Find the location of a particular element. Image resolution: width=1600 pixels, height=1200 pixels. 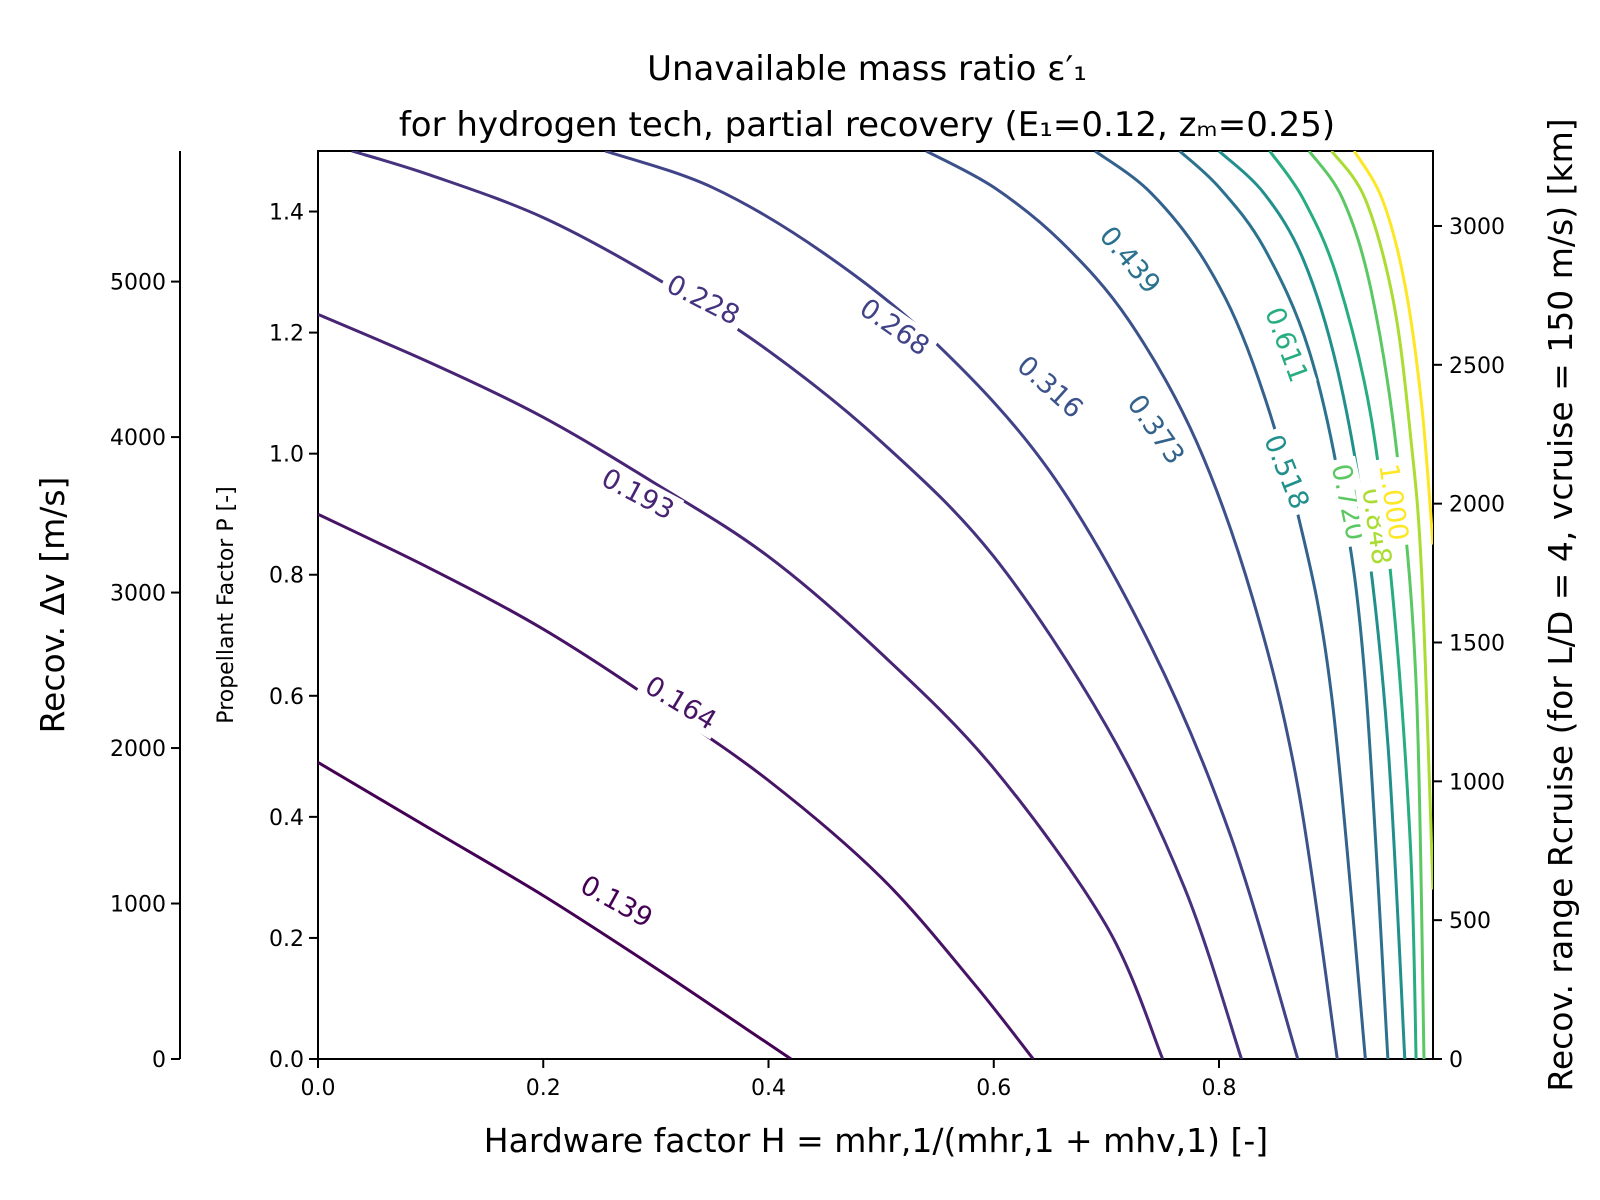

contour-line-0.518 is located at coordinates (1312, 605).